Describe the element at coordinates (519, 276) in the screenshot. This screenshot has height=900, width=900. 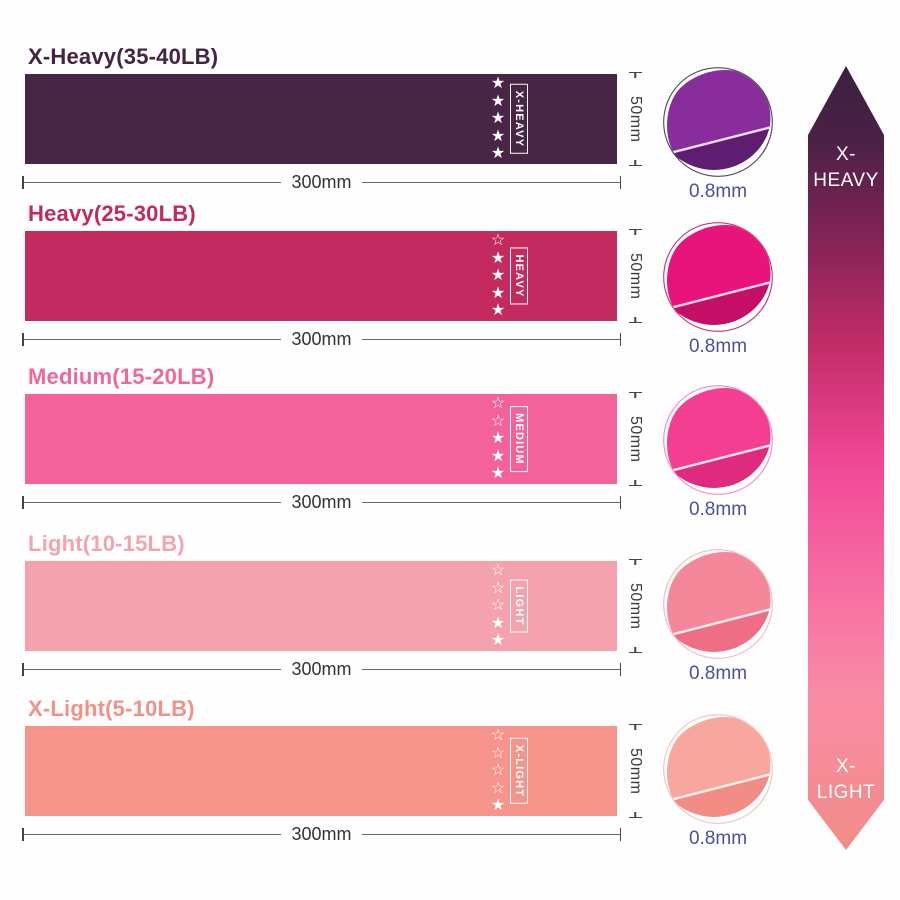
I see `band-label: HEAVY` at that location.